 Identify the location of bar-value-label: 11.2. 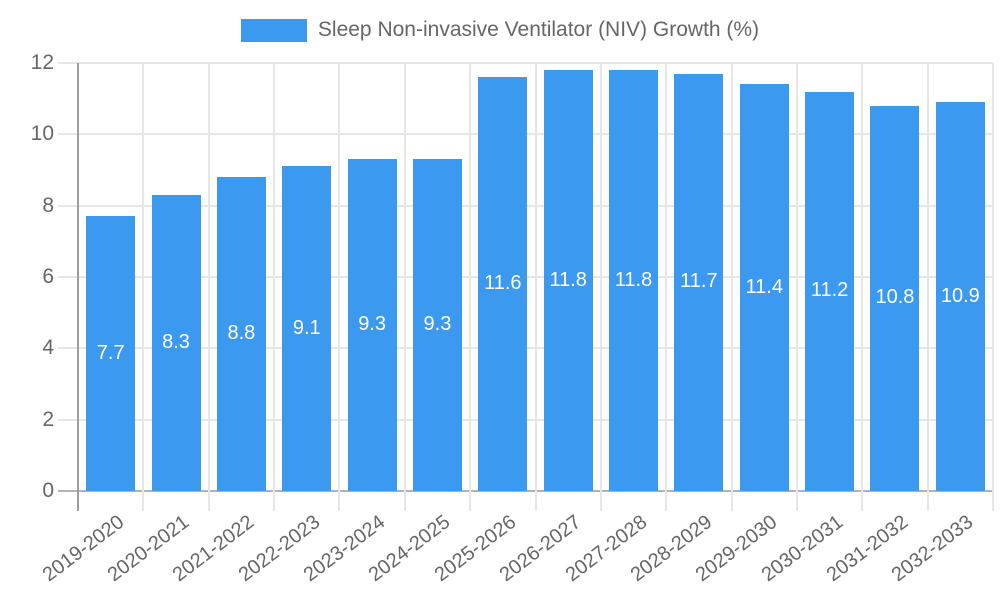
(829, 290).